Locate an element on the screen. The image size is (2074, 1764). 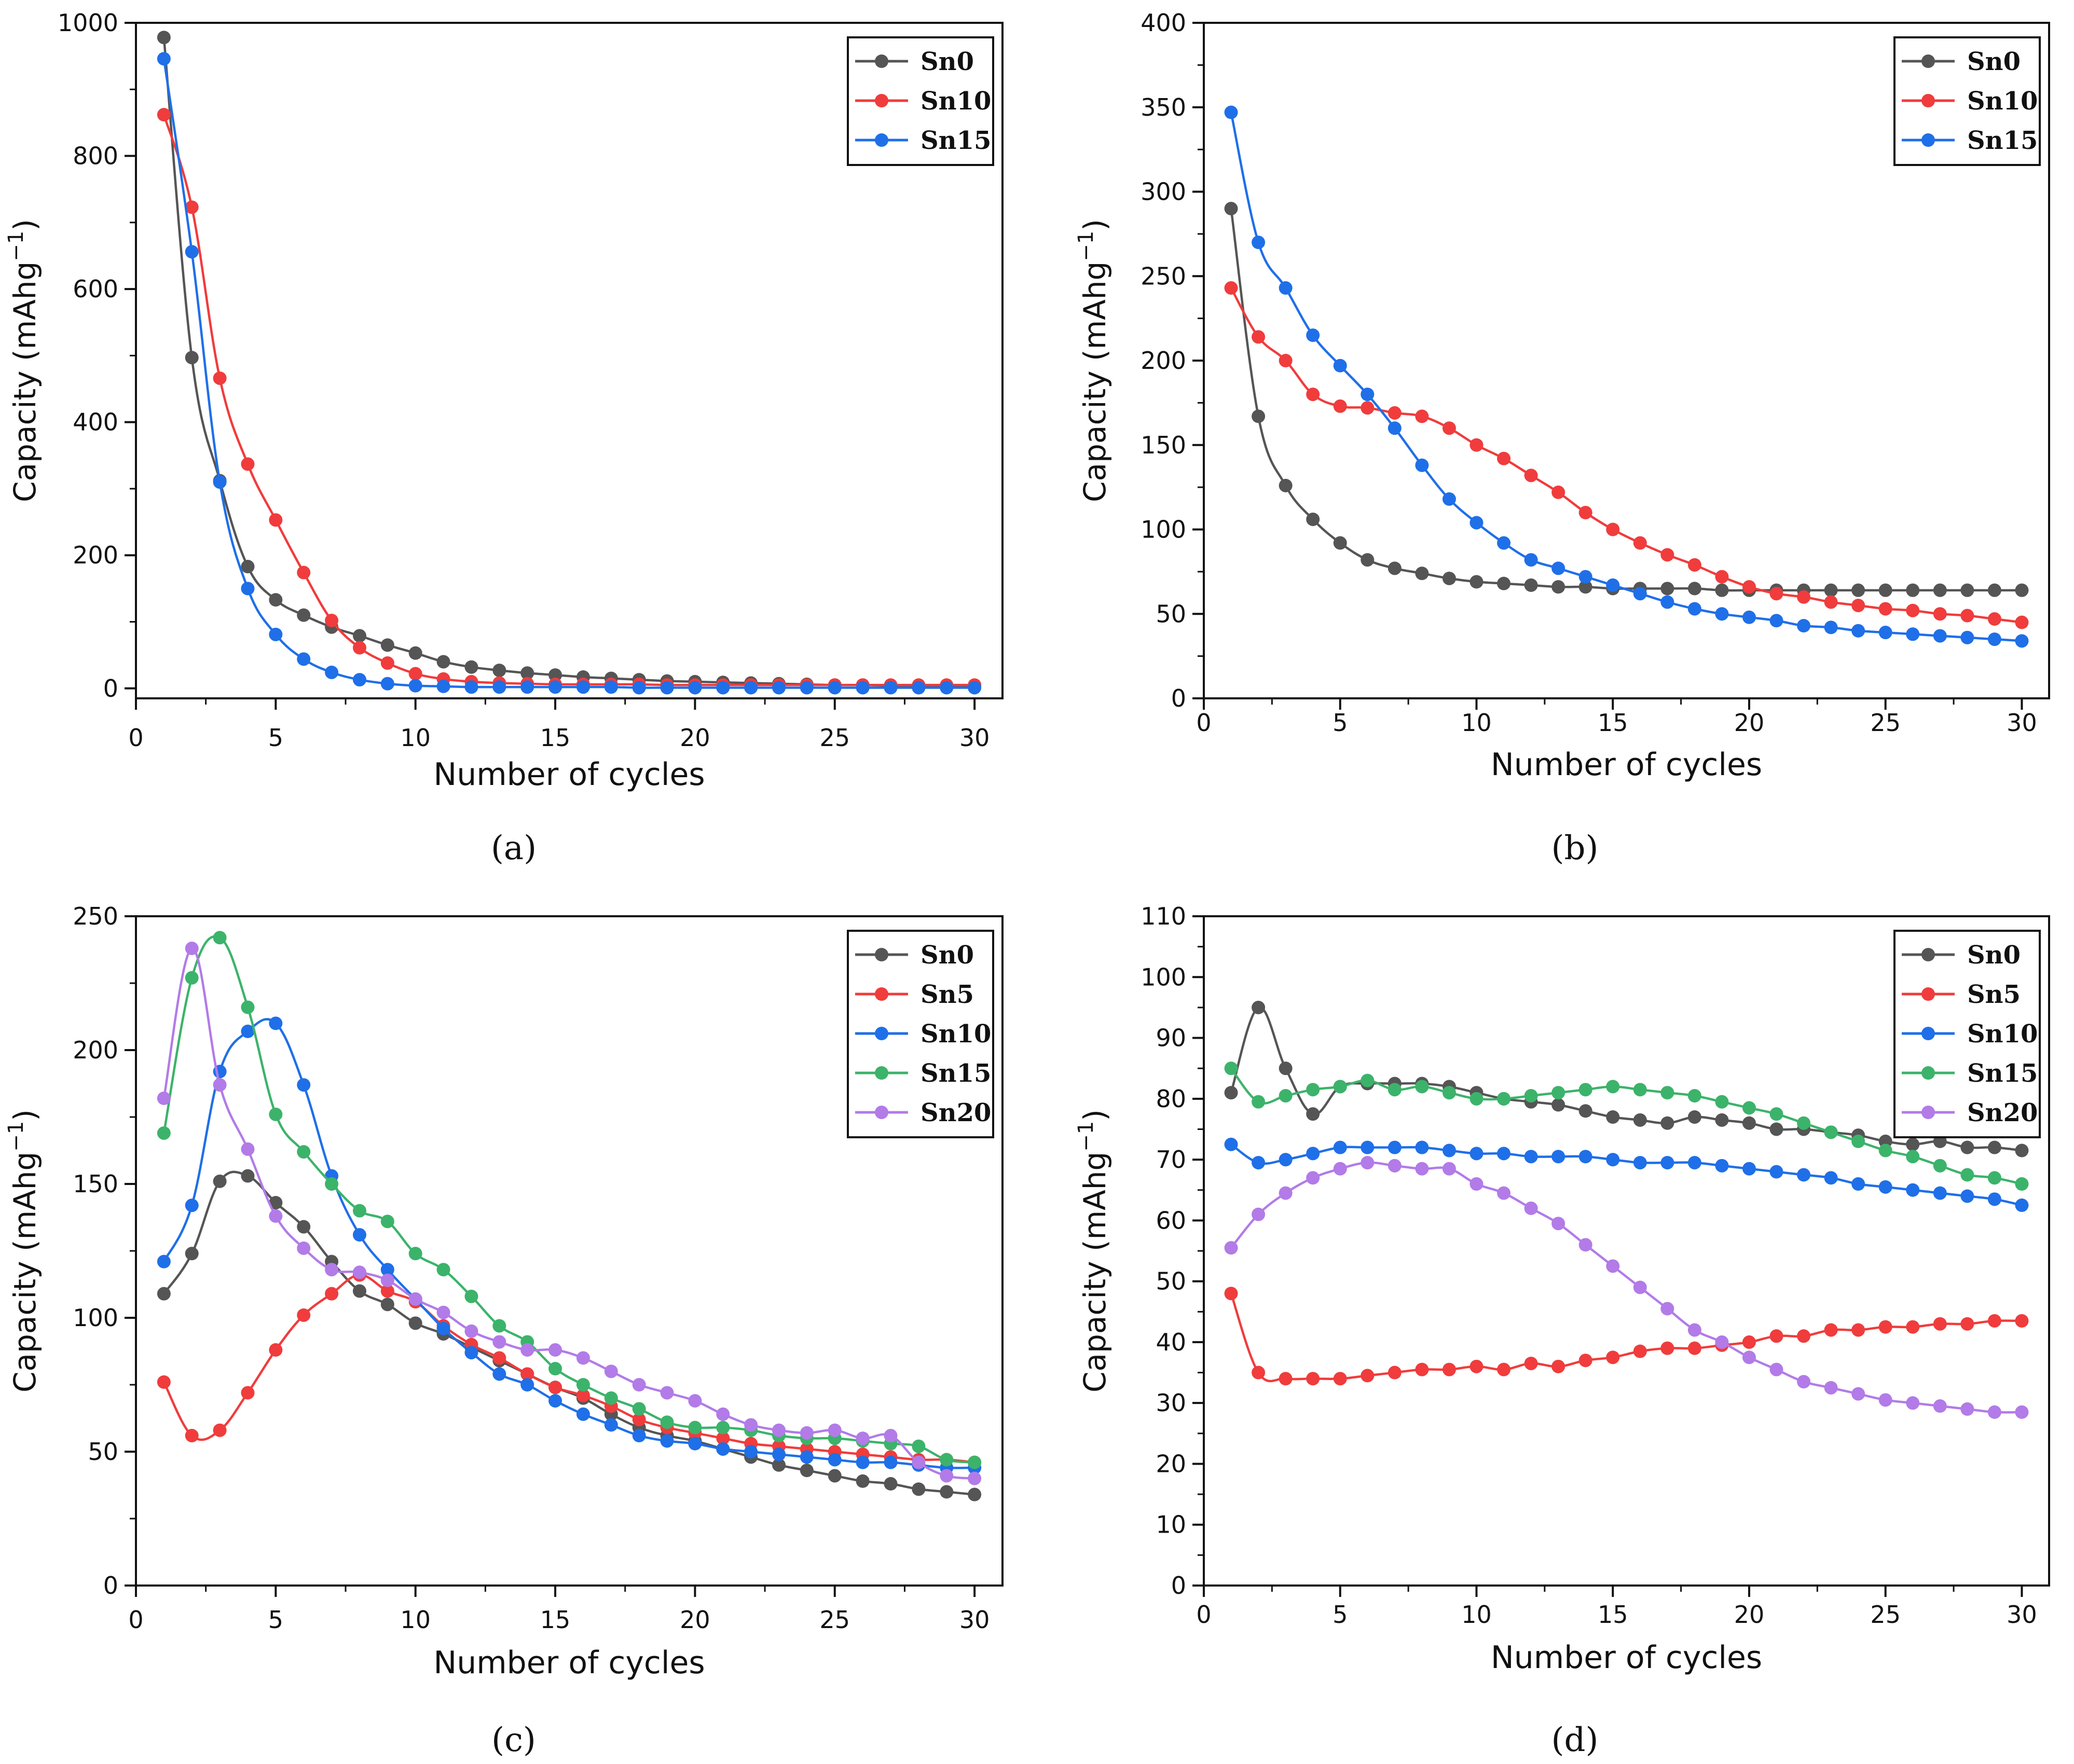
x-tick-label: 5 is located at coordinates (1341, 723).